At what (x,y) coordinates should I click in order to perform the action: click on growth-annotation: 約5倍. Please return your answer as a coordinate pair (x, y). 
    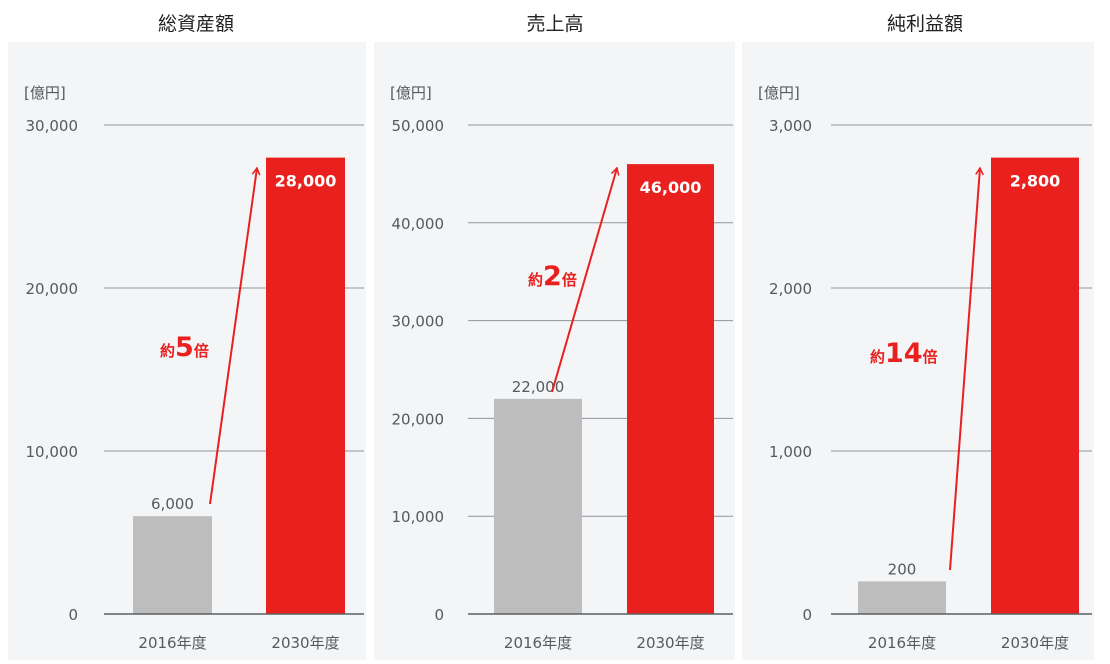
    Looking at the image, I should click on (184, 347).